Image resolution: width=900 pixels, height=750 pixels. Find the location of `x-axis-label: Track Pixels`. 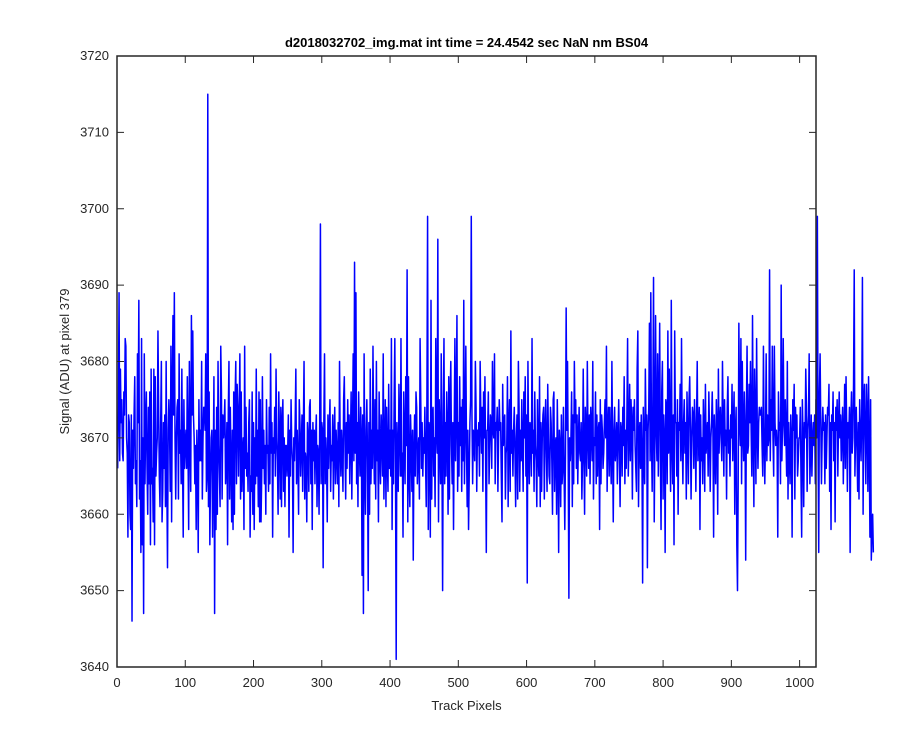

x-axis-label: Track Pixels is located at coordinates (466, 705).